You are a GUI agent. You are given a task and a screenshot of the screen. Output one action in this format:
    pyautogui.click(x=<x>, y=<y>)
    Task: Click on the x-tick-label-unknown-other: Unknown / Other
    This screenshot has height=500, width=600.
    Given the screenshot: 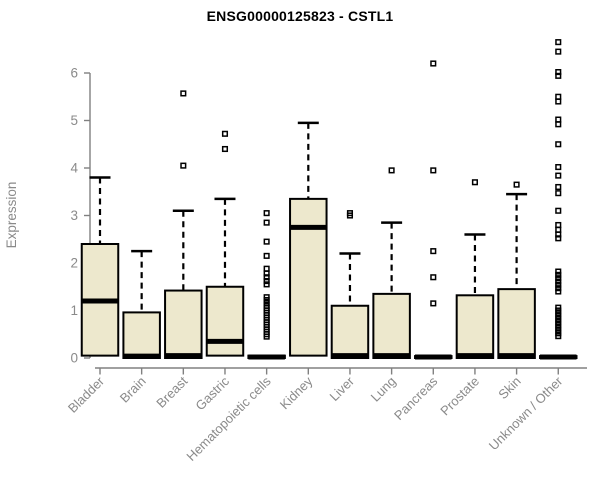 What is the action you would take?
    pyautogui.click(x=526, y=413)
    